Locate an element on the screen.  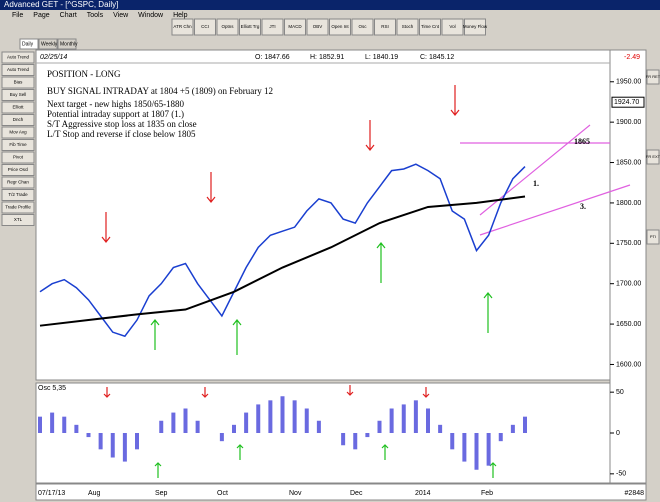
menu-item: Window is located at coordinates (151, 15).